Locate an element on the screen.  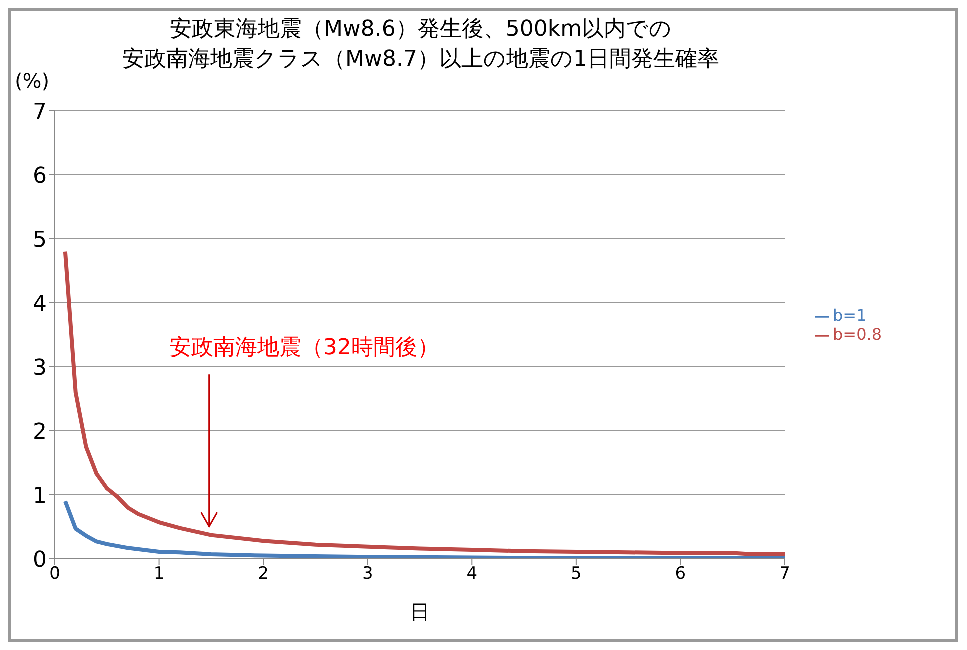
y-tick-label: 6 is located at coordinates (40, 176).